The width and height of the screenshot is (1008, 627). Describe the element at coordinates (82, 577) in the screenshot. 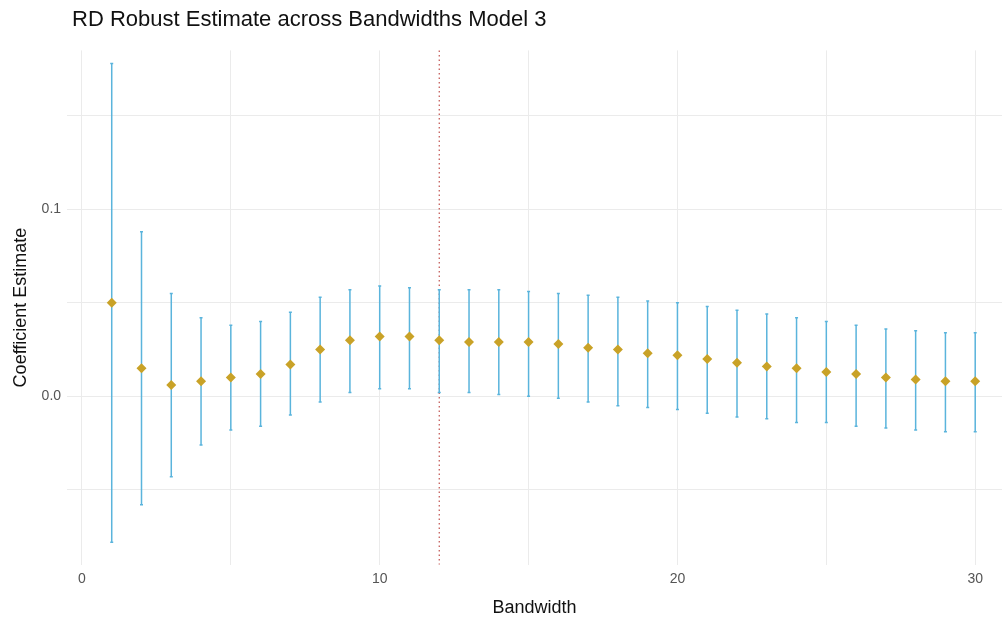

I see `x-tick-label: 0` at that location.